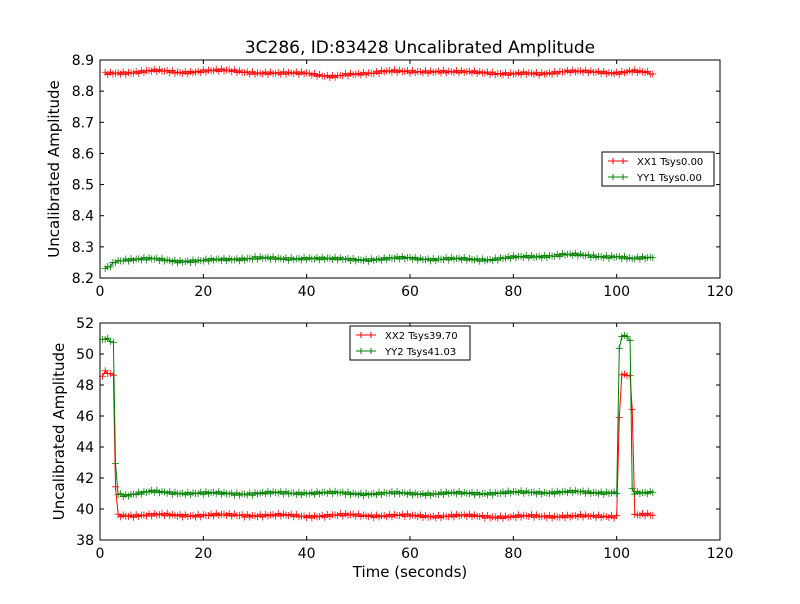 The width and height of the screenshot is (800, 604). What do you see at coordinates (83, 61) in the screenshot?
I see `y-tick-label: 8.9` at bounding box center [83, 61].